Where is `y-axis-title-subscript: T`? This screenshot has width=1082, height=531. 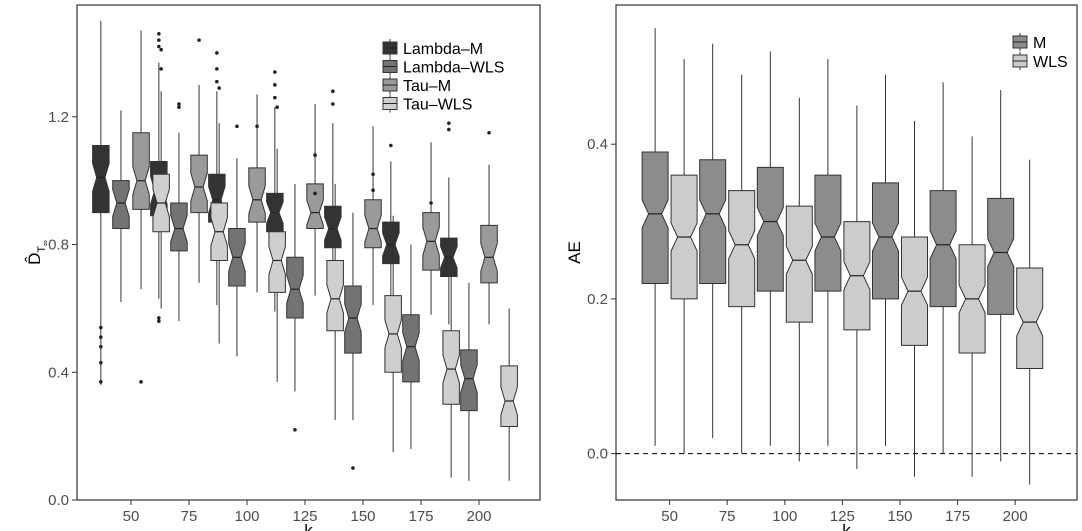
y-axis-title-subscript: T is located at coordinates (42, 249).